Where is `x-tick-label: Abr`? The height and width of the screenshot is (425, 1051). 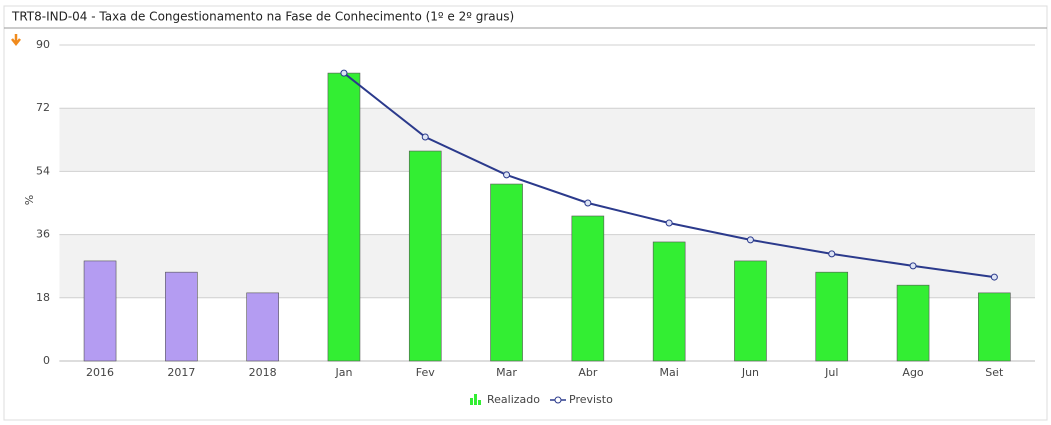
x-tick-label: Abr is located at coordinates (588, 372).